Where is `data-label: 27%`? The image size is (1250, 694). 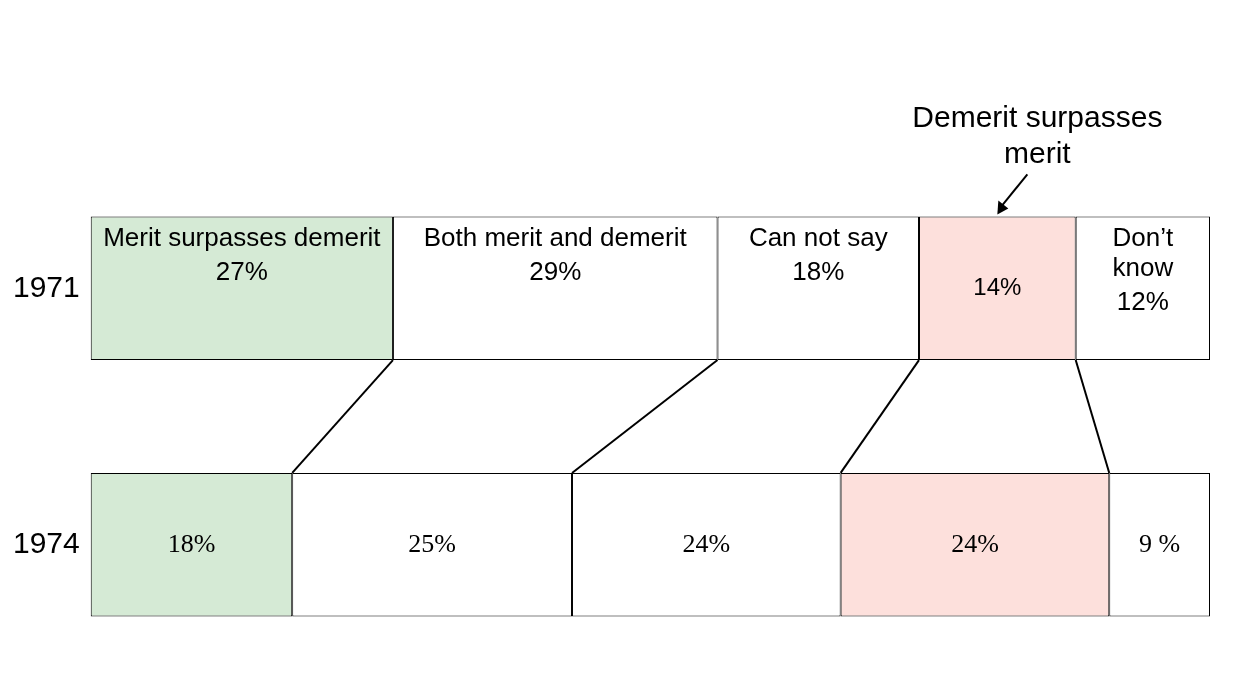
data-label: 27% is located at coordinates (241, 270).